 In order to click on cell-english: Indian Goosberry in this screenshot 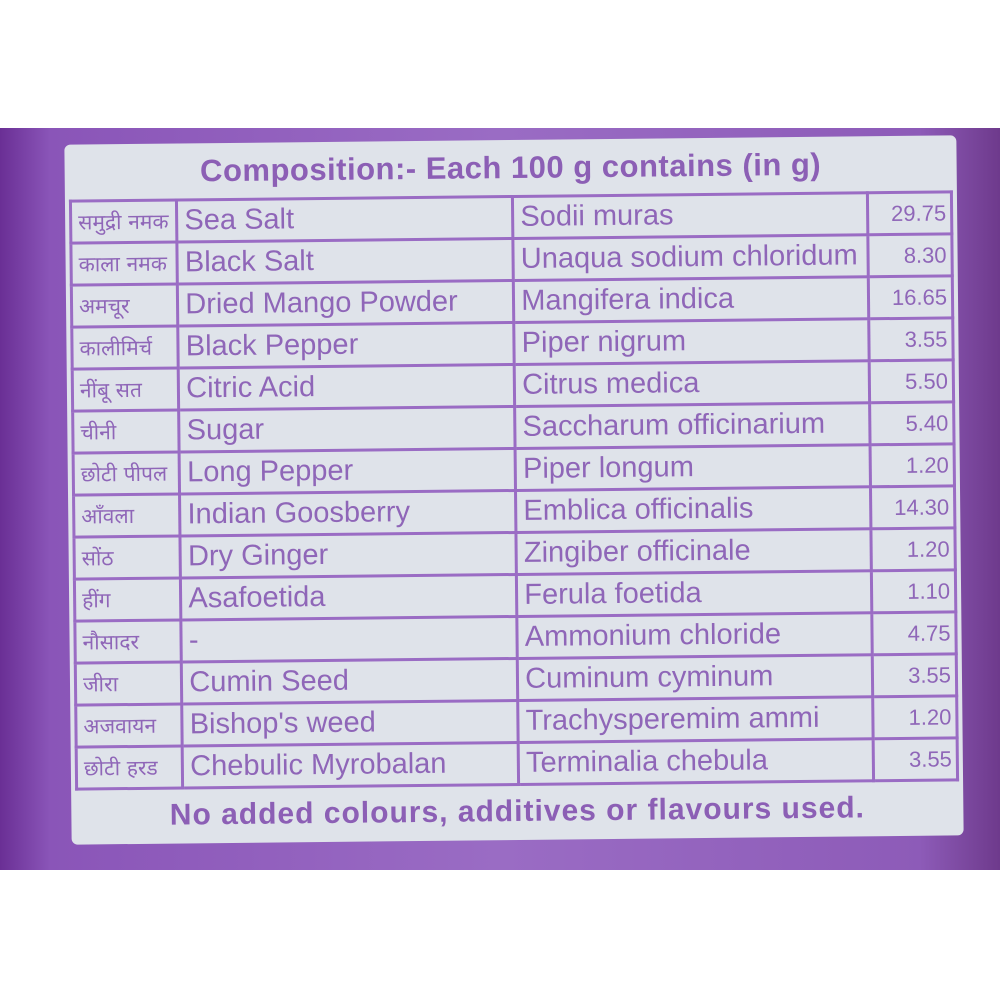, I will do `click(348, 513)`.